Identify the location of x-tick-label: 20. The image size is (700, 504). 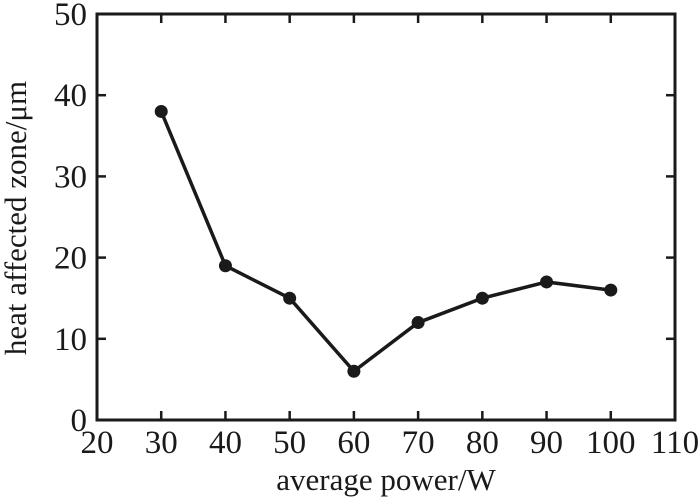
(97, 443).